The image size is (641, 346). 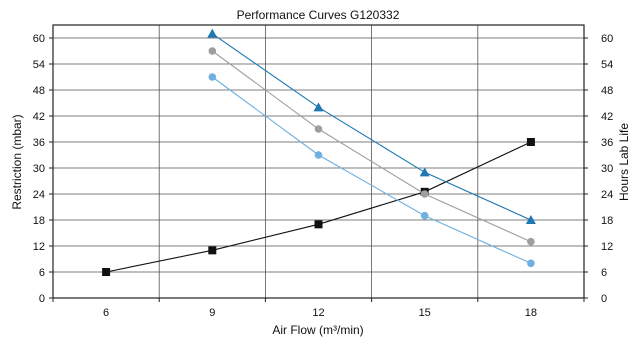 I want to click on y2-tick-label: 36, so click(x=607, y=143).